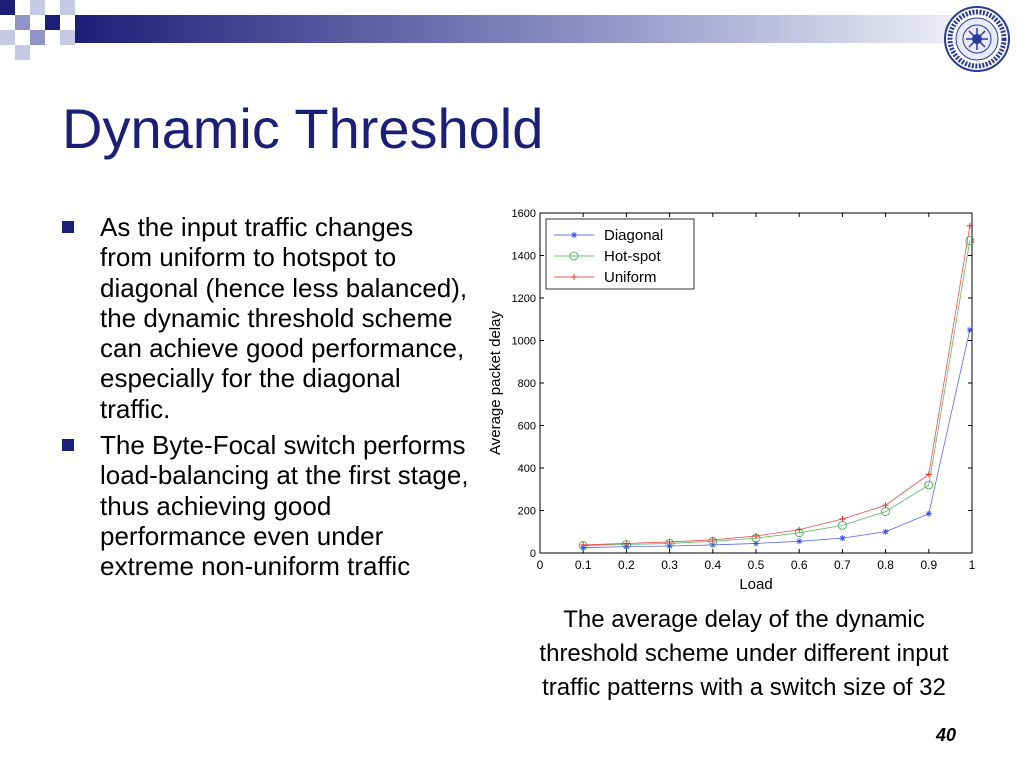 The height and width of the screenshot is (768, 1024). Describe the element at coordinates (712, 565) in the screenshot. I see `x-tick-label: 0.4` at that location.